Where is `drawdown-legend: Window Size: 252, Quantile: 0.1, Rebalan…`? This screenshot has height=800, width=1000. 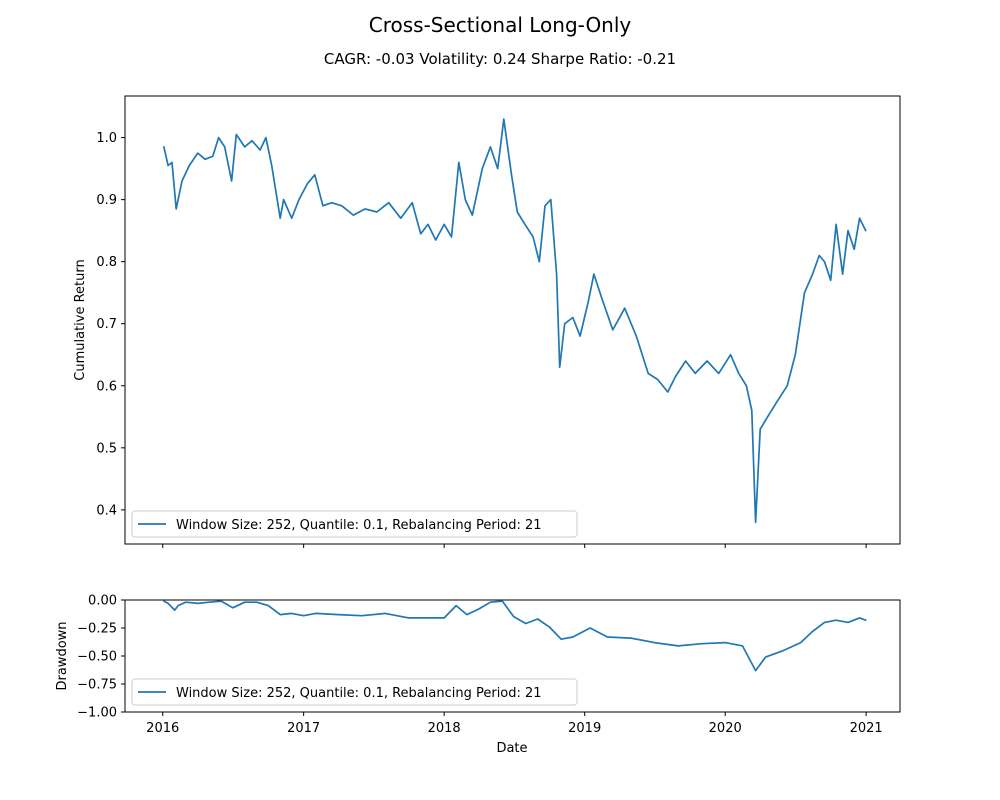 drawdown-legend: Window Size: 252, Quantile: 0.1, Rebalan… is located at coordinates (354, 692).